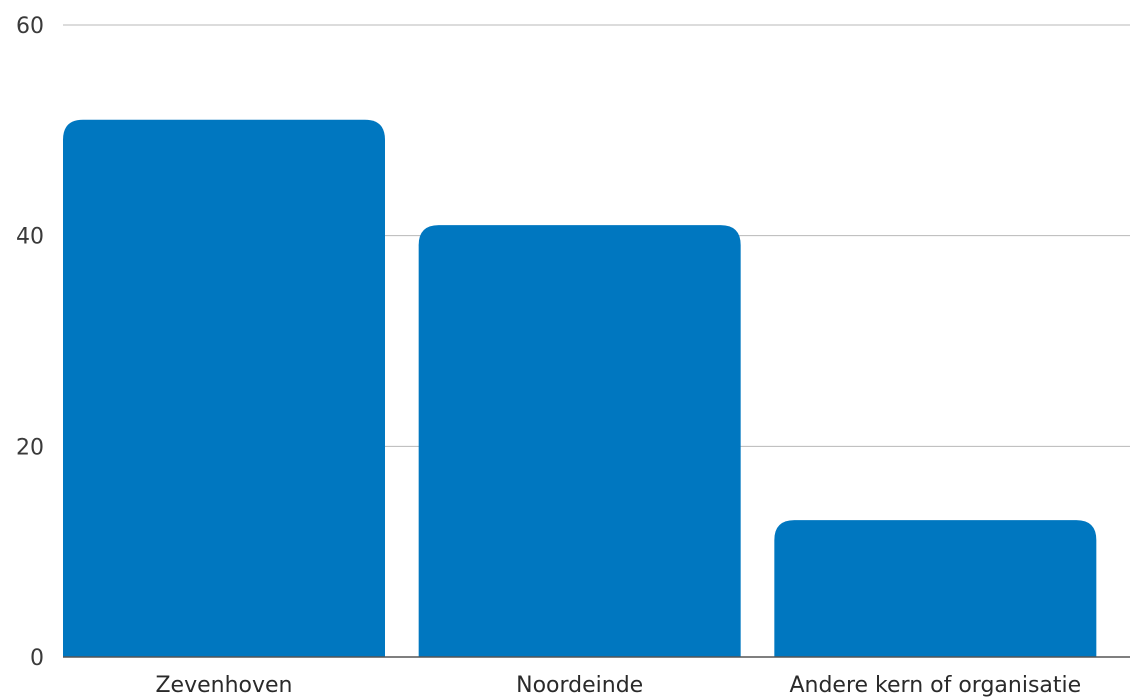 The image size is (1130, 700). What do you see at coordinates (579, 685) in the screenshot?
I see `x-category-label: Noordeinde` at bounding box center [579, 685].